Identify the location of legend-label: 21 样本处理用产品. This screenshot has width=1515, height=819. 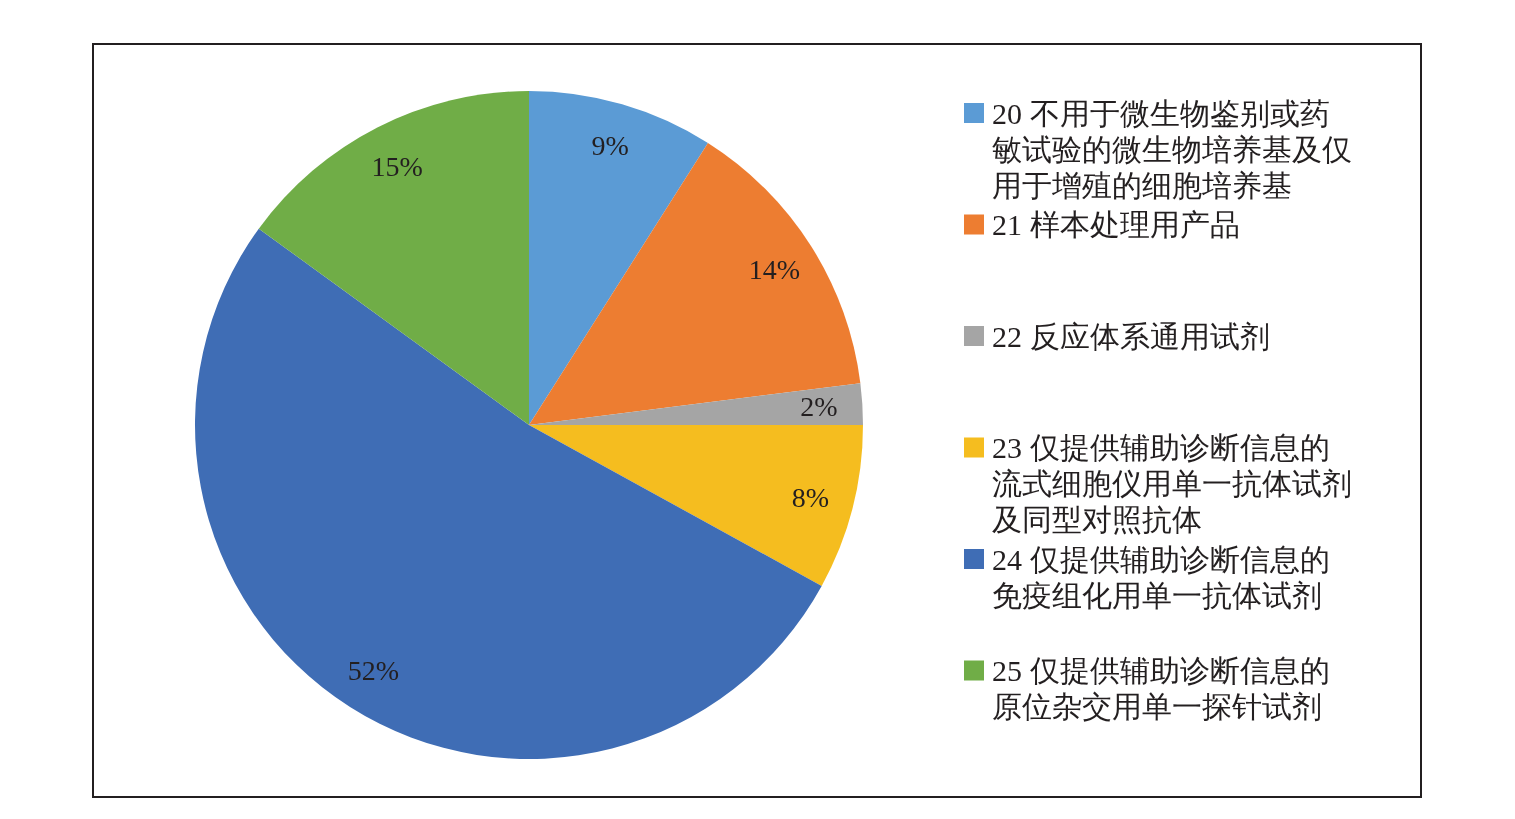
(1116, 224).